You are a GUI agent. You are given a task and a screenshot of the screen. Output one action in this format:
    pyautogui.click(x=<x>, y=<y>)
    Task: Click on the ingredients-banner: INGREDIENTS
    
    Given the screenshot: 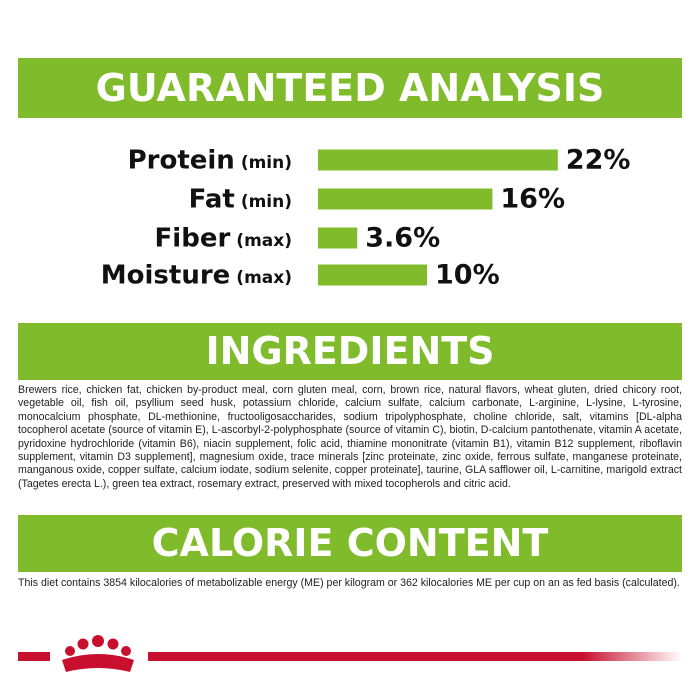 What is the action you would take?
    pyautogui.click(x=350, y=351)
    